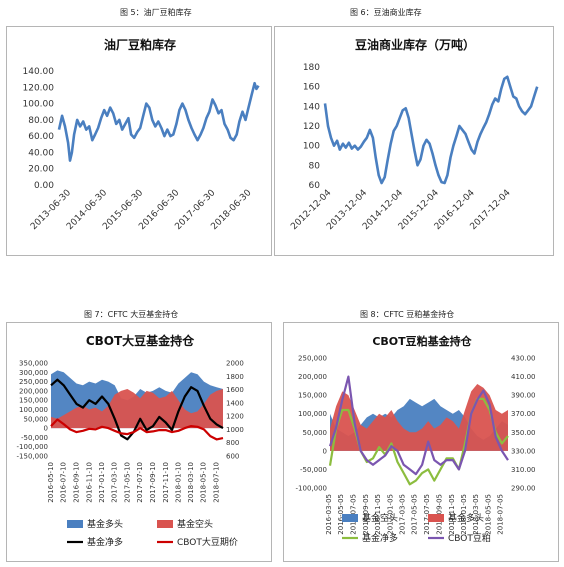 This screenshot has height=567, width=564. Describe the element at coordinates (523, 396) in the screenshot. I see `y-right-tick-label: 390.00` at that location.